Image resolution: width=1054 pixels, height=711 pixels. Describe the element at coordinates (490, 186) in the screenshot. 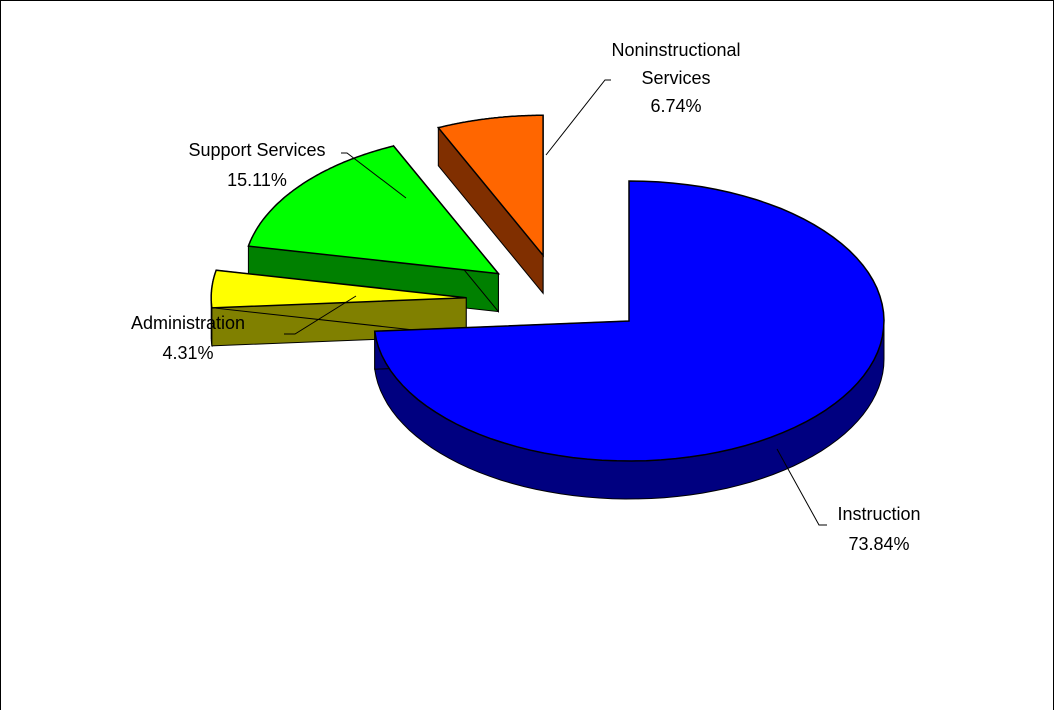

I see `slice-noninstructional-services` at that location.